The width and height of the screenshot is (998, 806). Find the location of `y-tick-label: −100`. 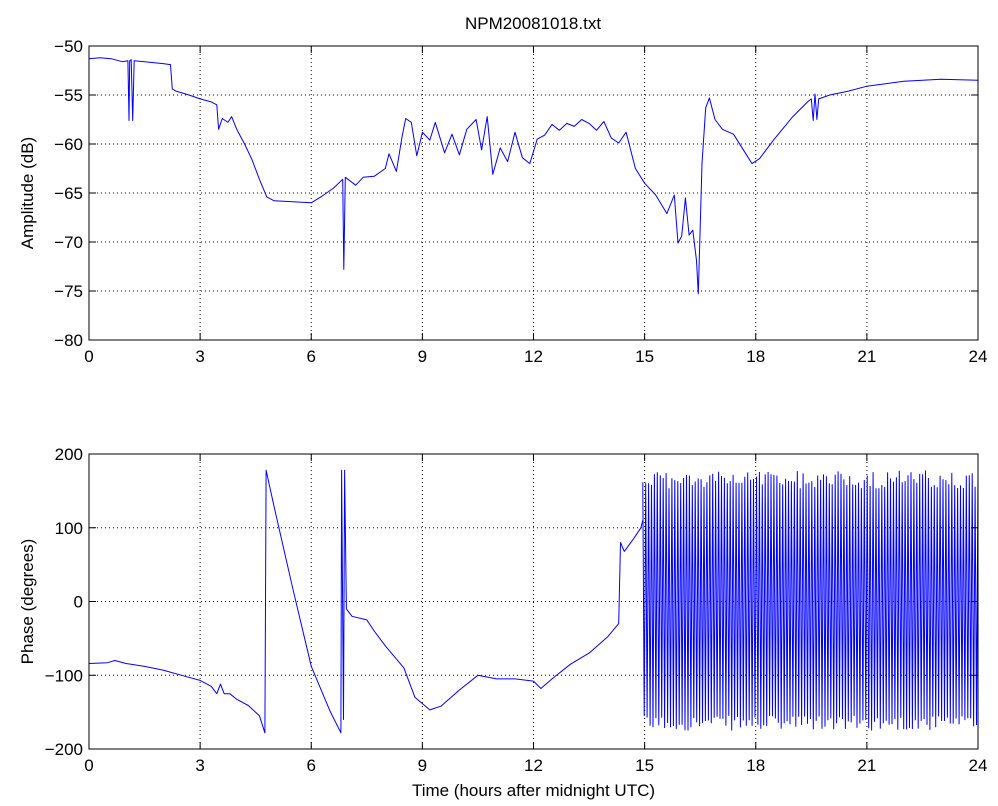

y-tick-label: −100 is located at coordinates (64, 675).